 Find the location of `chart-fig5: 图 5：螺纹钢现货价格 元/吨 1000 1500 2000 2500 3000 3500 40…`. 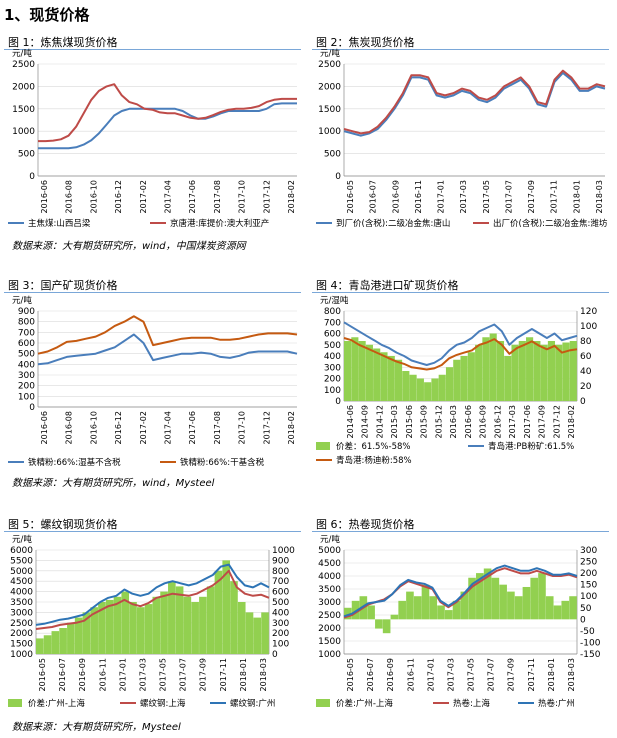

chart-fig5: 图 5：螺纹钢现货价格 元/吨 1000 1500 2000 2500 3000 3500 40… is located at coordinates (152, 616).